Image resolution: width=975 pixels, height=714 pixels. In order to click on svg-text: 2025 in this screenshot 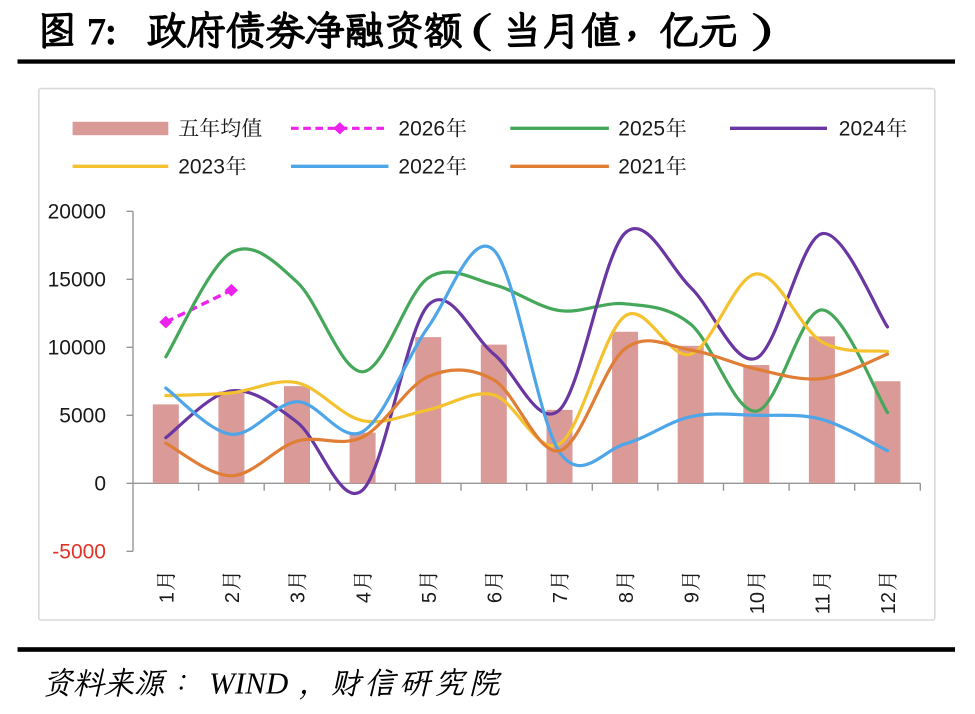, I will do `click(641, 129)`.